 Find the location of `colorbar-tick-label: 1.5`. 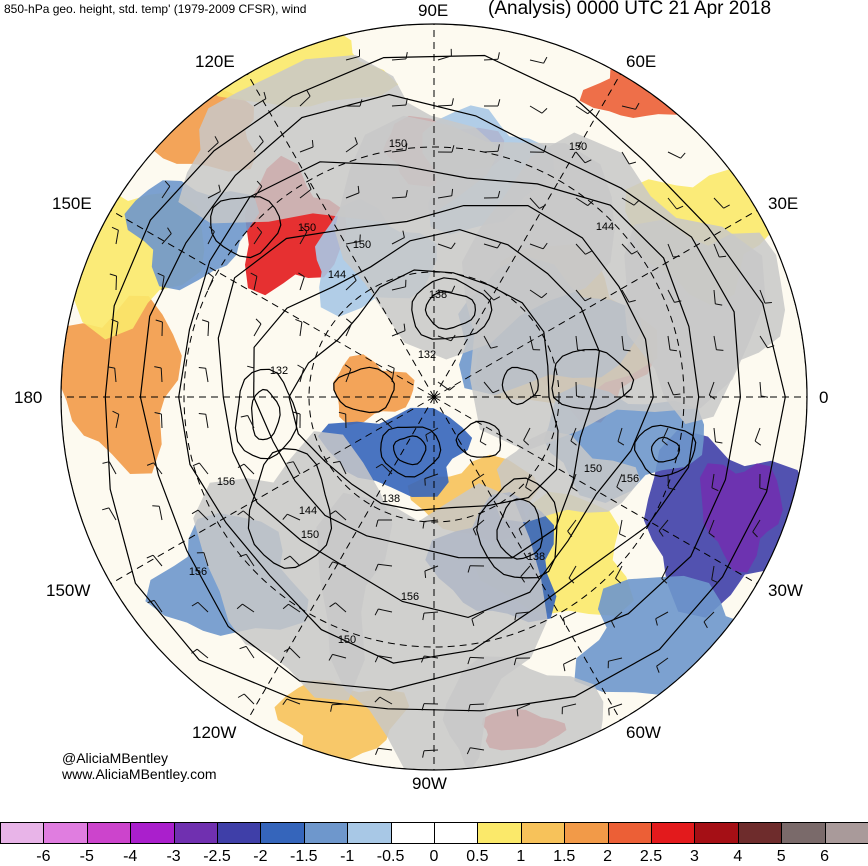

colorbar-tick-label: 1.5 is located at coordinates (564, 857).